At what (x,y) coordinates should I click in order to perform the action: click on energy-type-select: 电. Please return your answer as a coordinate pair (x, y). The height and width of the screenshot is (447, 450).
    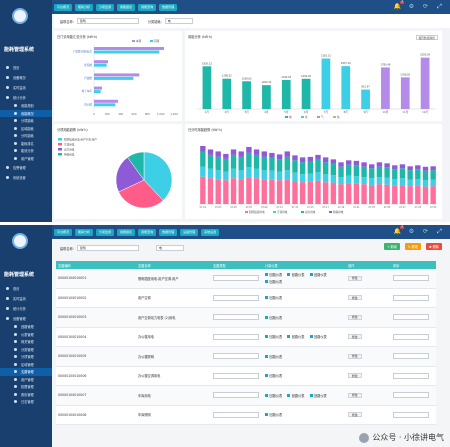
    Looking at the image, I should click on (169, 248).